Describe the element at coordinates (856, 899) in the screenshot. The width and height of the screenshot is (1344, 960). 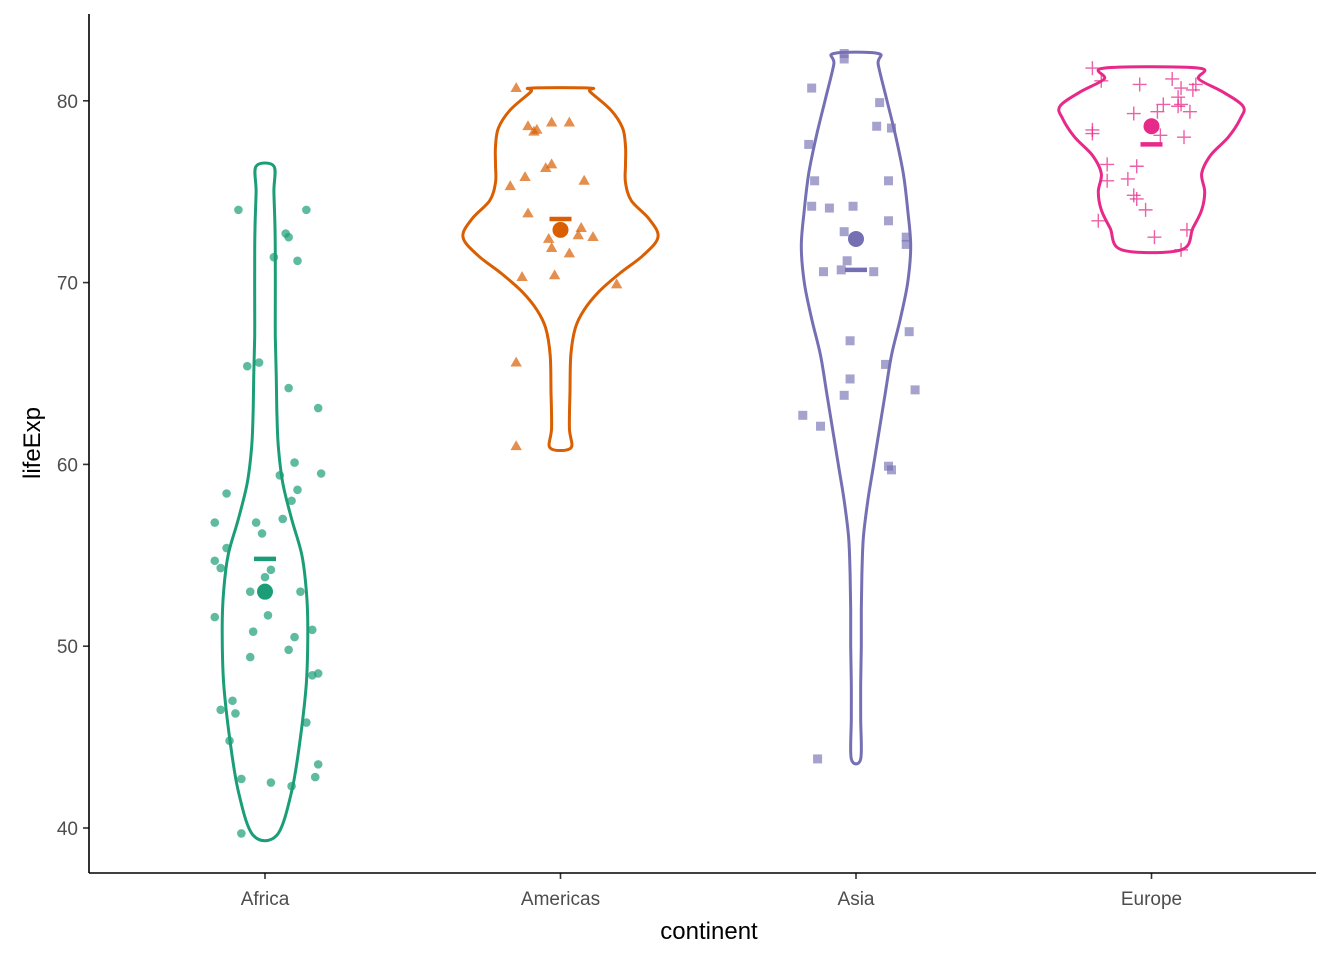
I see `x-tick-label: Asia` at that location.